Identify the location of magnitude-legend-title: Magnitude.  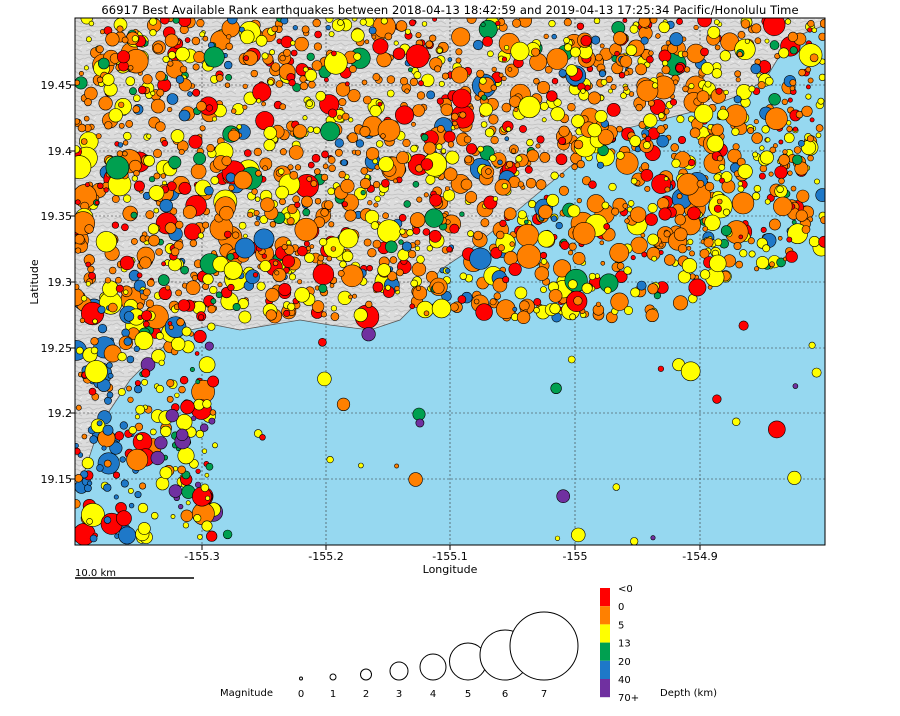
(246, 693).